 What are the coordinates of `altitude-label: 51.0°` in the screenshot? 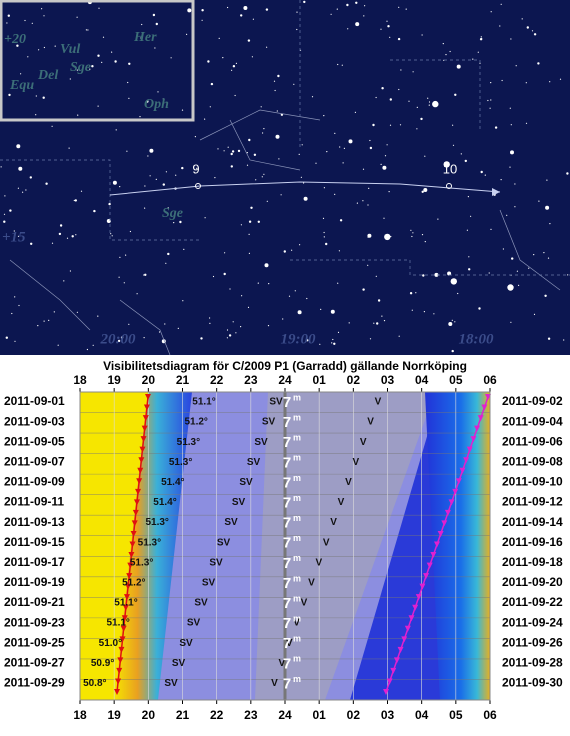 It's located at (110, 643).